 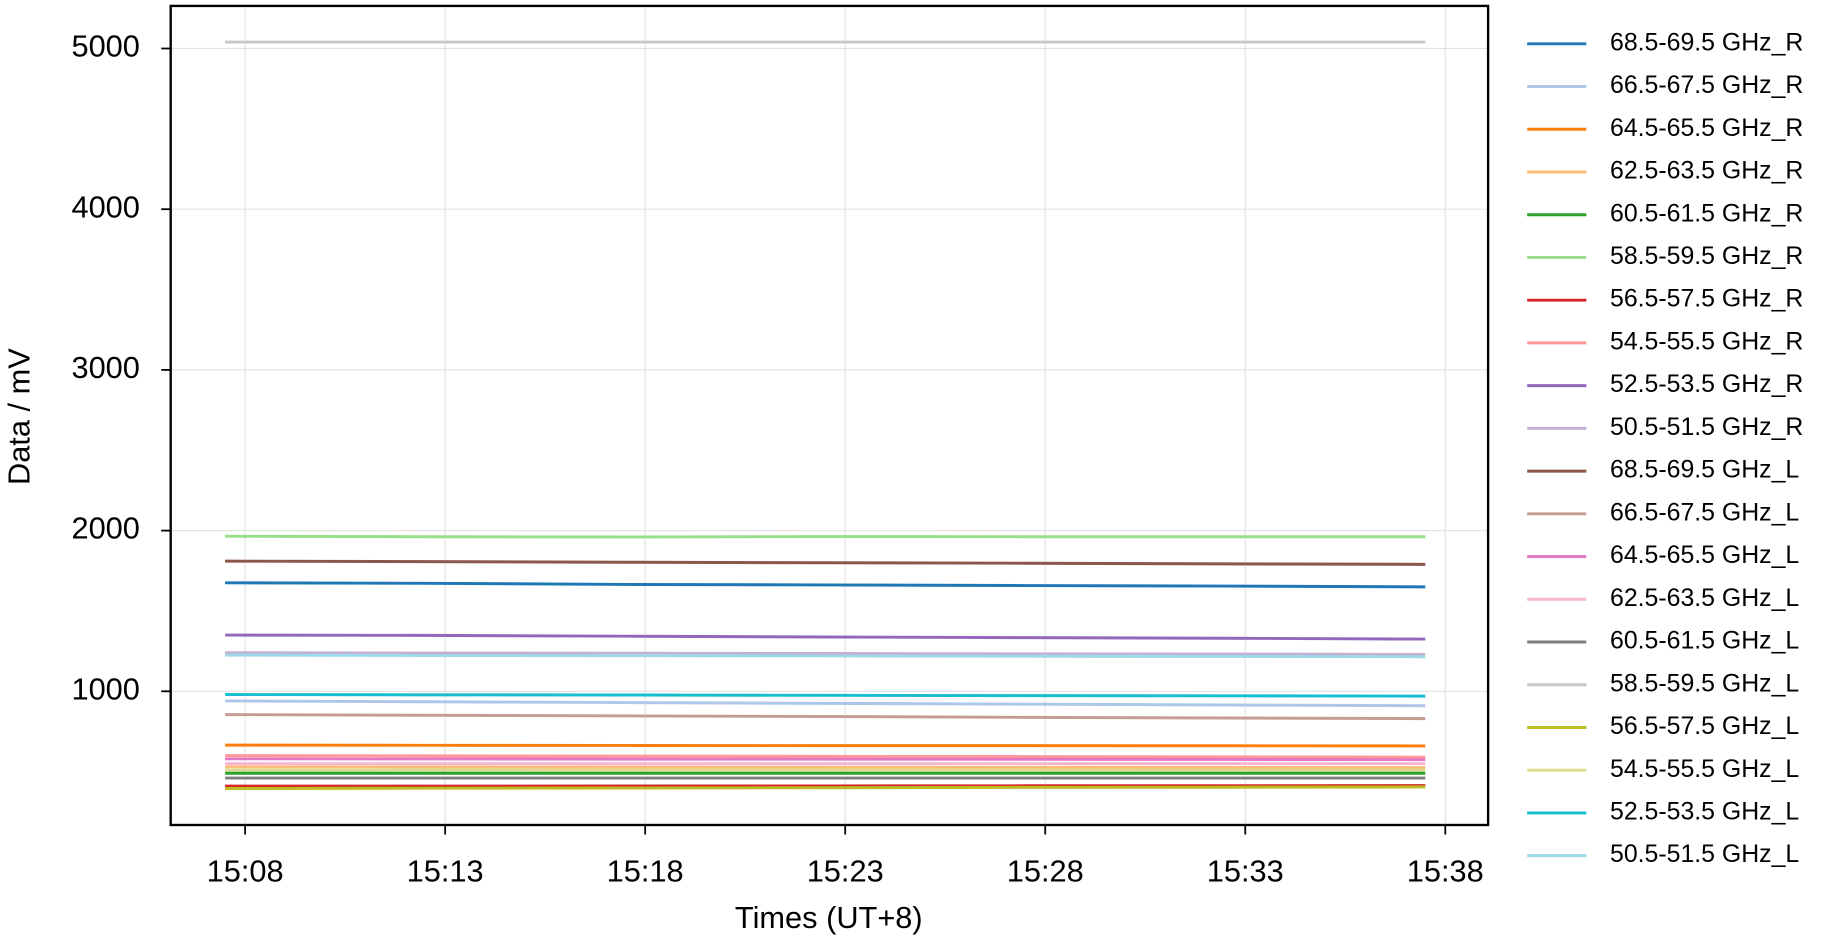 What do you see at coordinates (1704, 726) in the screenshot?
I see `legend-label: 56.5-57.5 GHz_L` at bounding box center [1704, 726].